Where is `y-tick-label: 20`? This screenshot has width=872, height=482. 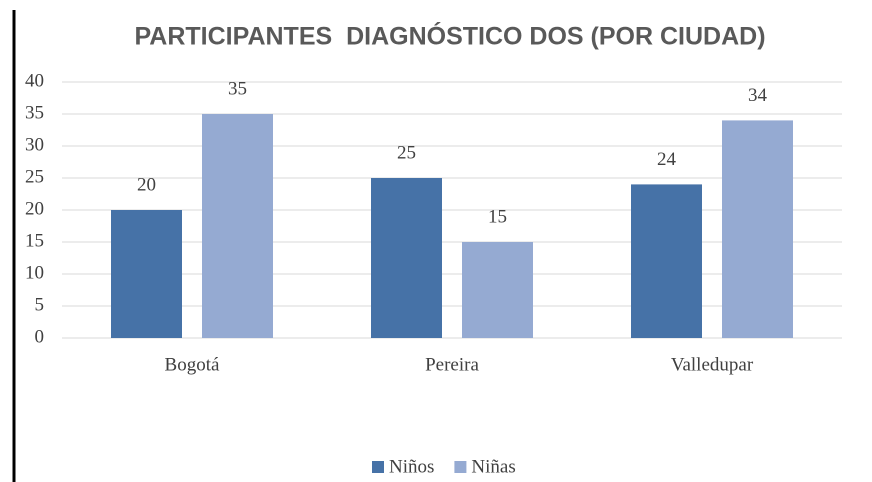 y-tick-label: 20 is located at coordinates (34, 208).